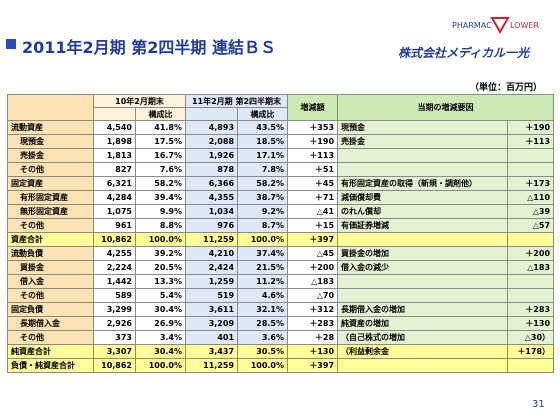 The image size is (560, 420). What do you see at coordinates (531, 211) in the screenshot?
I see `table-cell: △39` at bounding box center [531, 211].